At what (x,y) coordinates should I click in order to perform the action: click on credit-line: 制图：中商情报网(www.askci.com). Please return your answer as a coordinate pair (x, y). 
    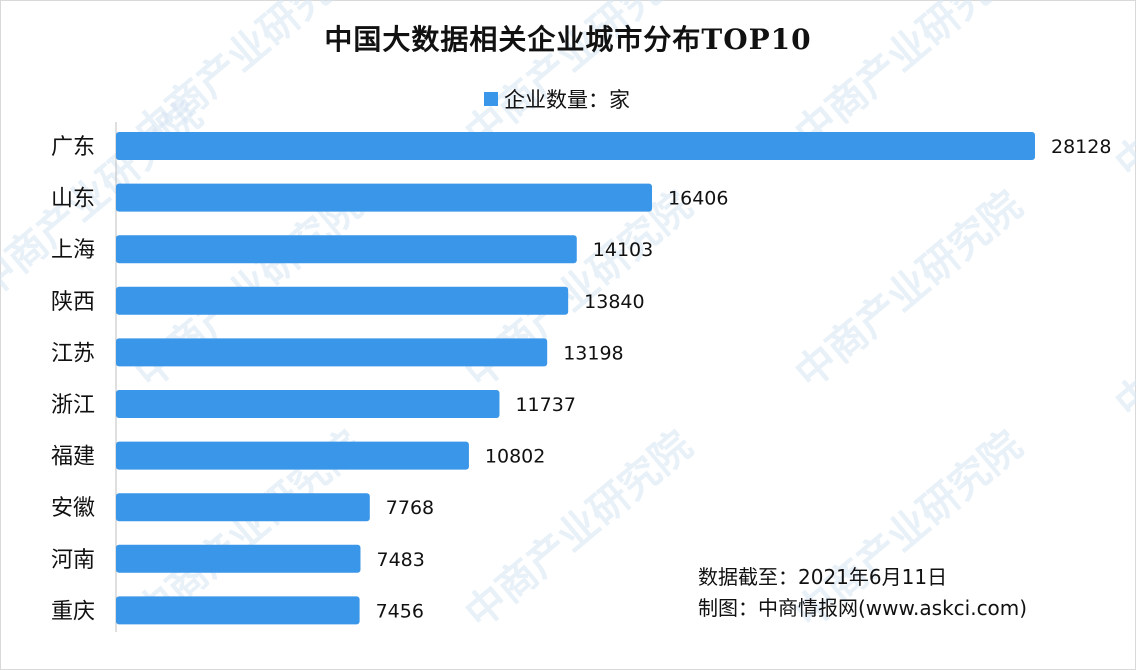
    Looking at the image, I should click on (863, 608).